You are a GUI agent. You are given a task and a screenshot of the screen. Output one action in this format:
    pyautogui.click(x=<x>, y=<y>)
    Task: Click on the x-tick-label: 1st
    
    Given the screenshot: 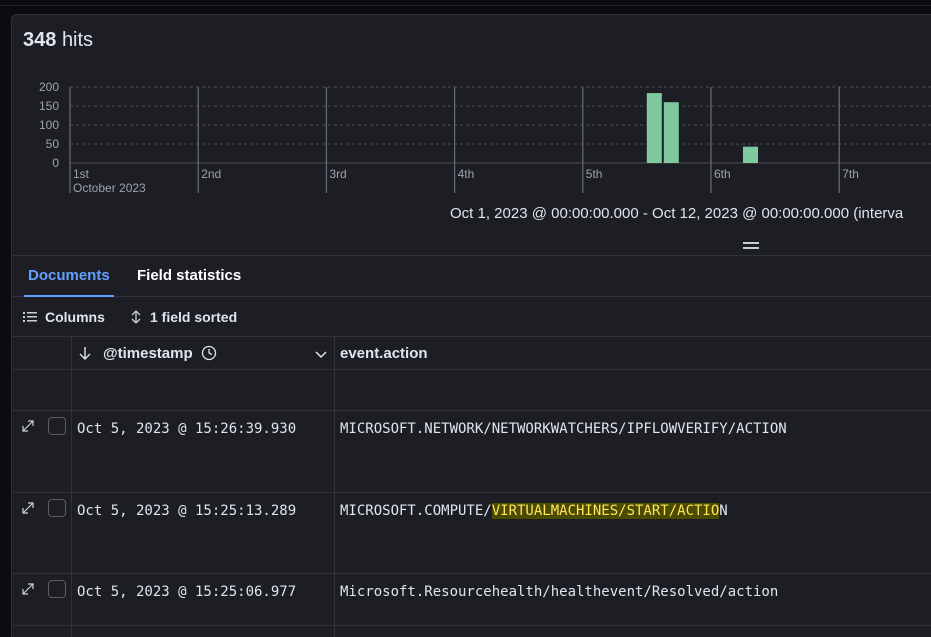 What is the action you would take?
    pyautogui.click(x=81, y=174)
    